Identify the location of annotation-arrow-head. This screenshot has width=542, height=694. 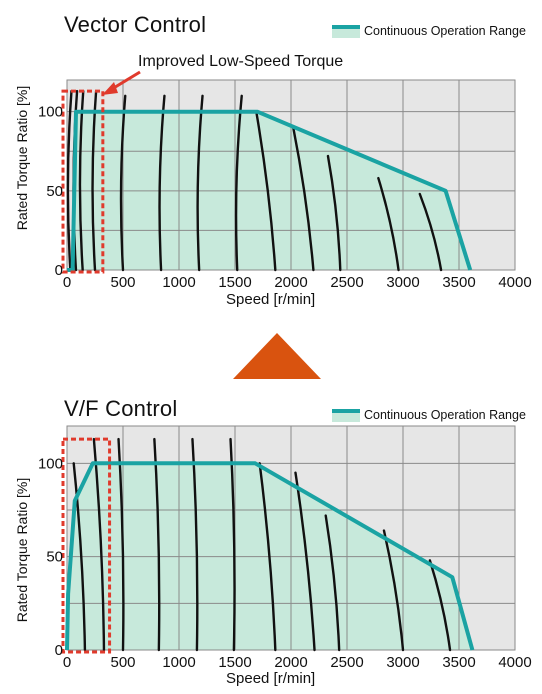
(110, 88).